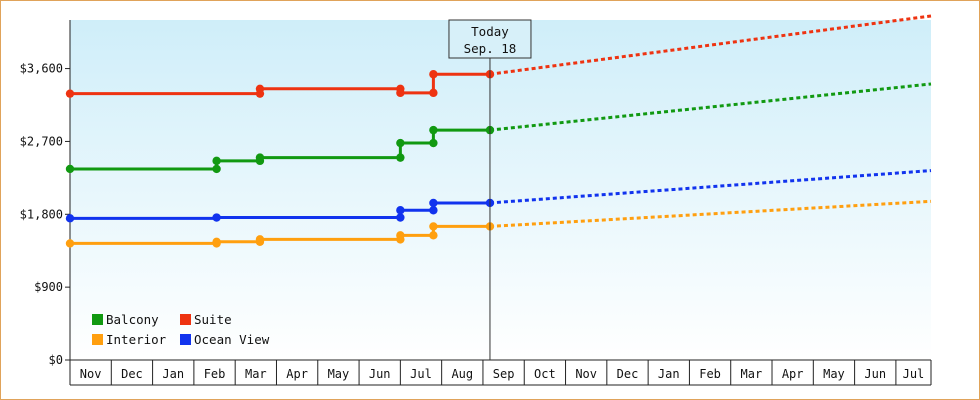  I want to click on today-box, so click(490, 39).